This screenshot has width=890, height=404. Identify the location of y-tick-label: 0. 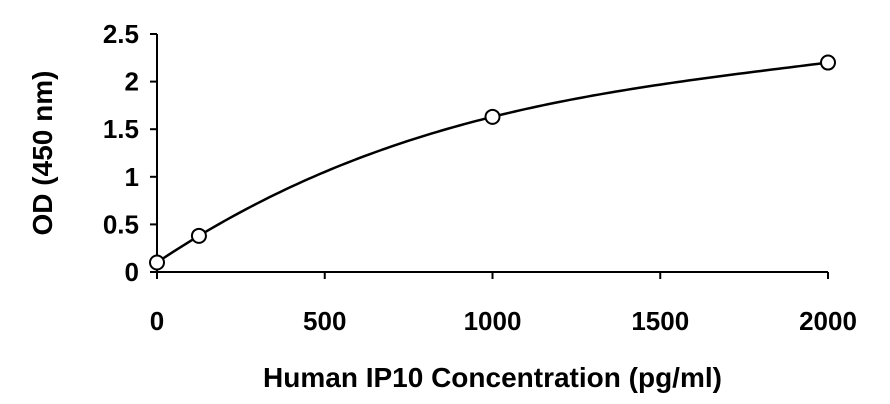
(132, 272).